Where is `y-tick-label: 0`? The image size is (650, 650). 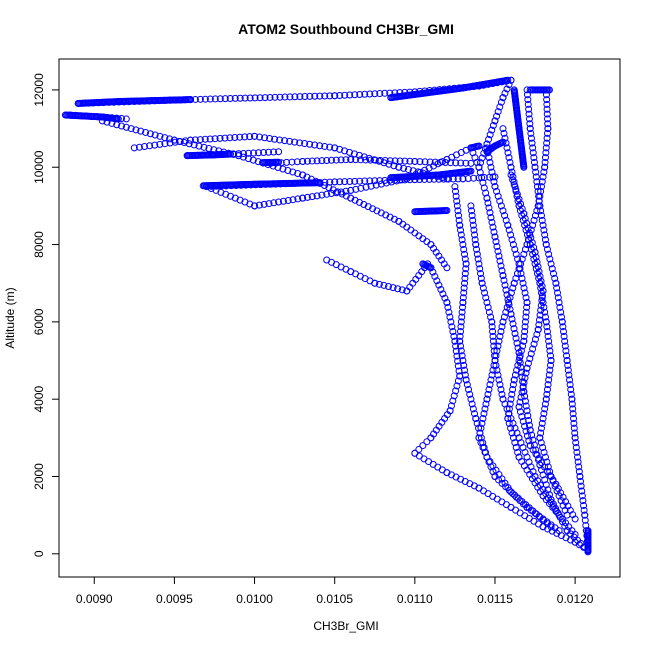 y-tick-label: 0 is located at coordinates (39, 553).